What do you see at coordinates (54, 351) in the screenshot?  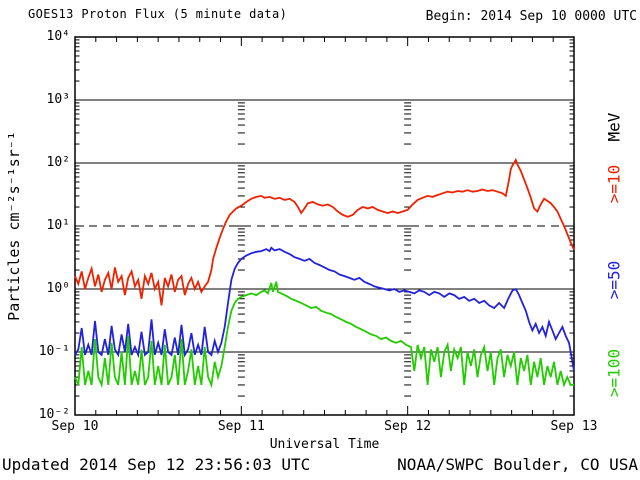 I see `y-tick-label: 10⁻¹` at bounding box center [54, 351].